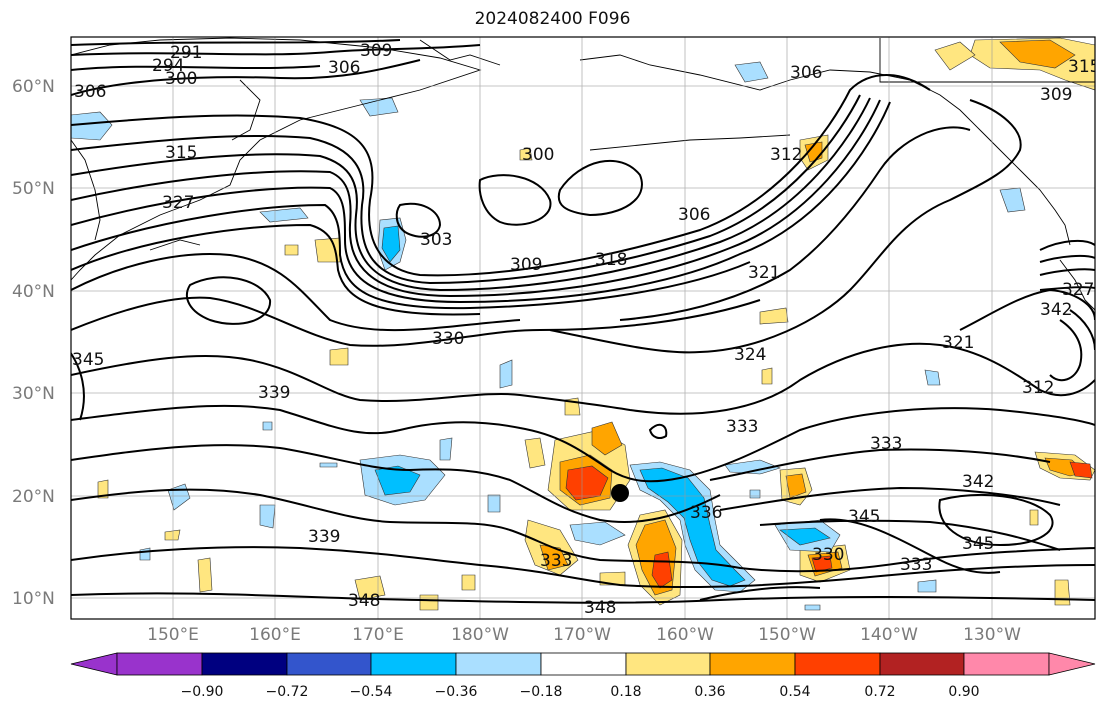 Image resolution: width=1105 pixels, height=712 pixels. Describe the element at coordinates (582, 635) in the screenshot. I see `lon-label: 170°W` at that location.